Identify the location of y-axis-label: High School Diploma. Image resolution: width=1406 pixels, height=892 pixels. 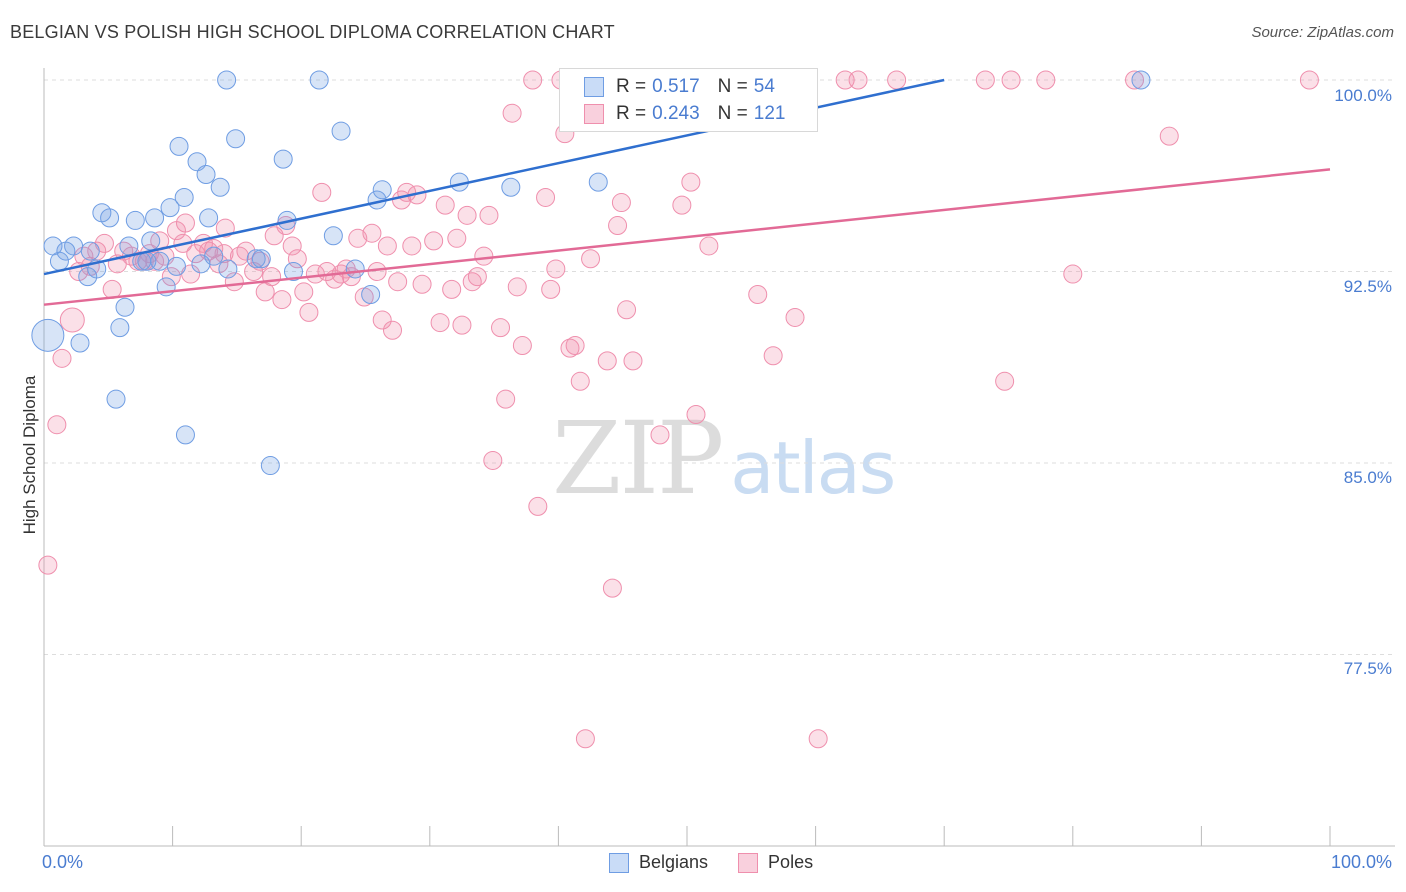
(29, 455).